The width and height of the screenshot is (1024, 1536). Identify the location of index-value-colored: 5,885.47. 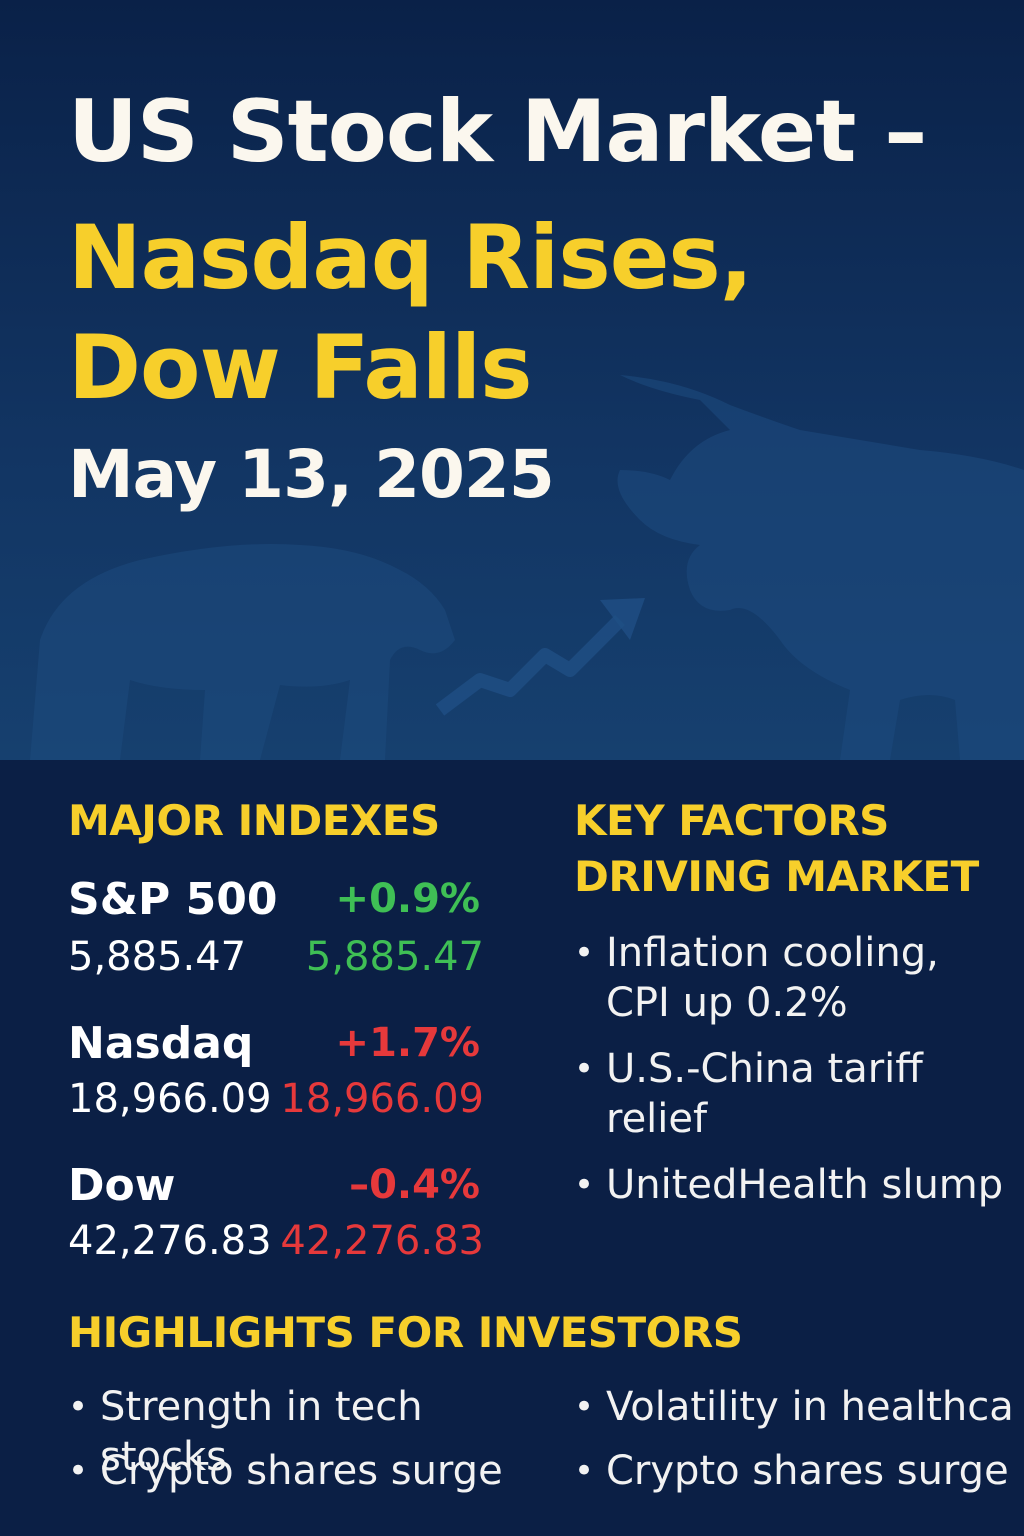
(394, 957).